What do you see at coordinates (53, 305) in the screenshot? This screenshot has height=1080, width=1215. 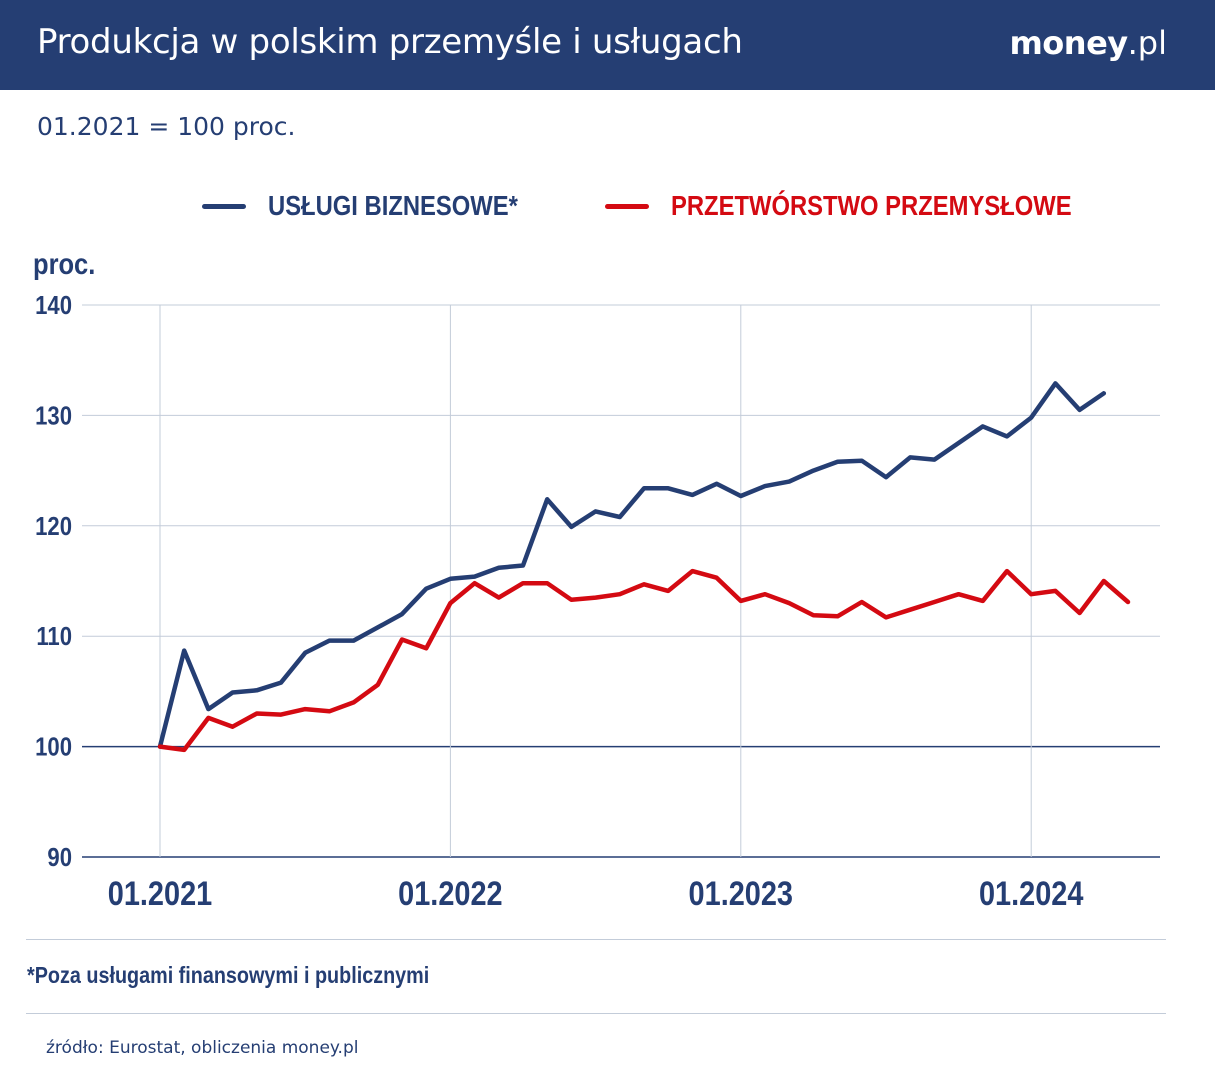 I see `y-tick-label-140: 140` at bounding box center [53, 305].